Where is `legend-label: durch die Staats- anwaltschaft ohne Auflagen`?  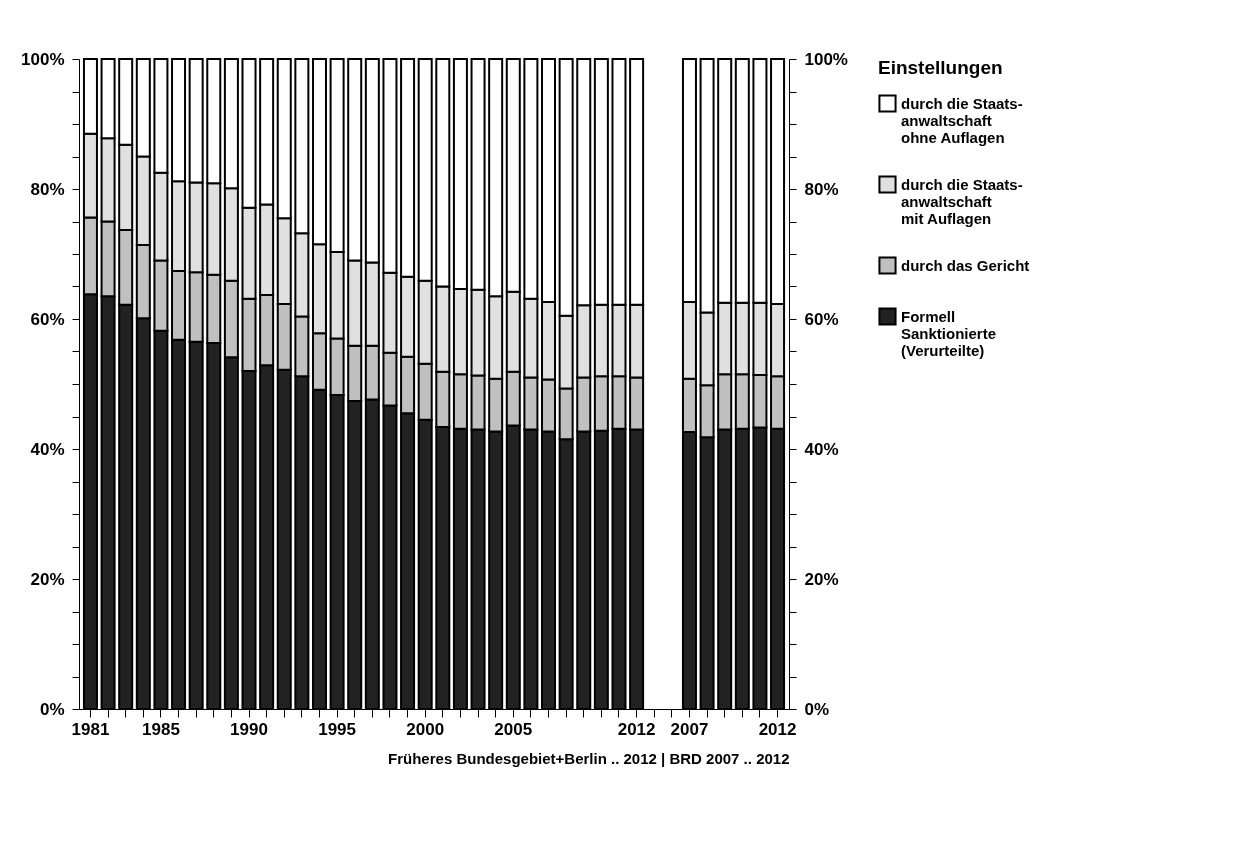 legend-label: durch die Staats- anwaltschaft ohne Auflagen is located at coordinates (962, 120).